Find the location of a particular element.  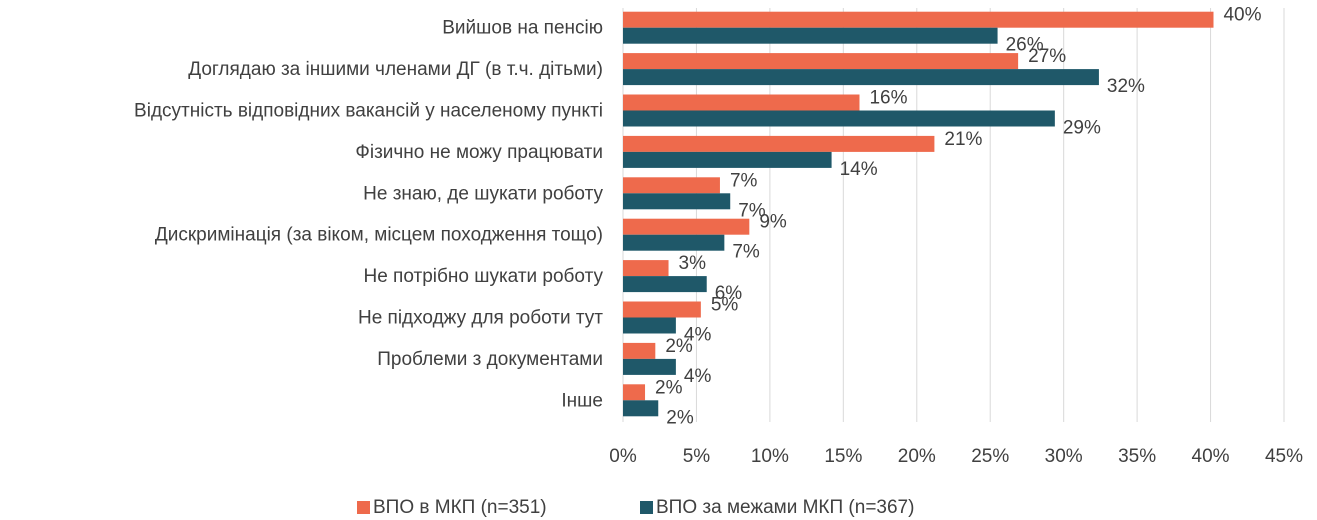

data-label: 40% is located at coordinates (1242, 15).